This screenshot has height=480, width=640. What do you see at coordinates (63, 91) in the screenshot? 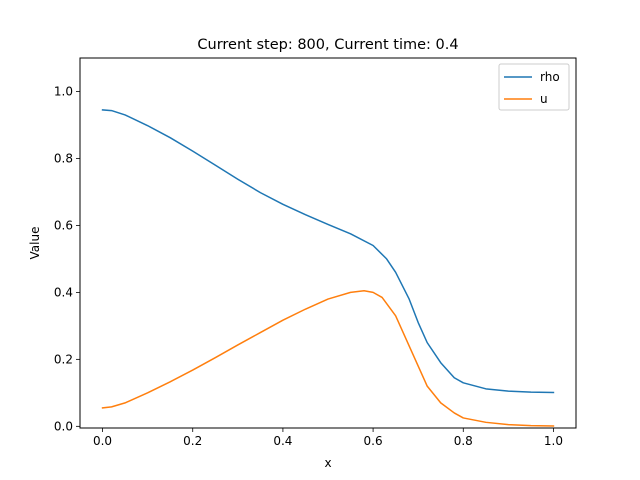
I see `y-tick-label: 1.0` at bounding box center [63, 91].